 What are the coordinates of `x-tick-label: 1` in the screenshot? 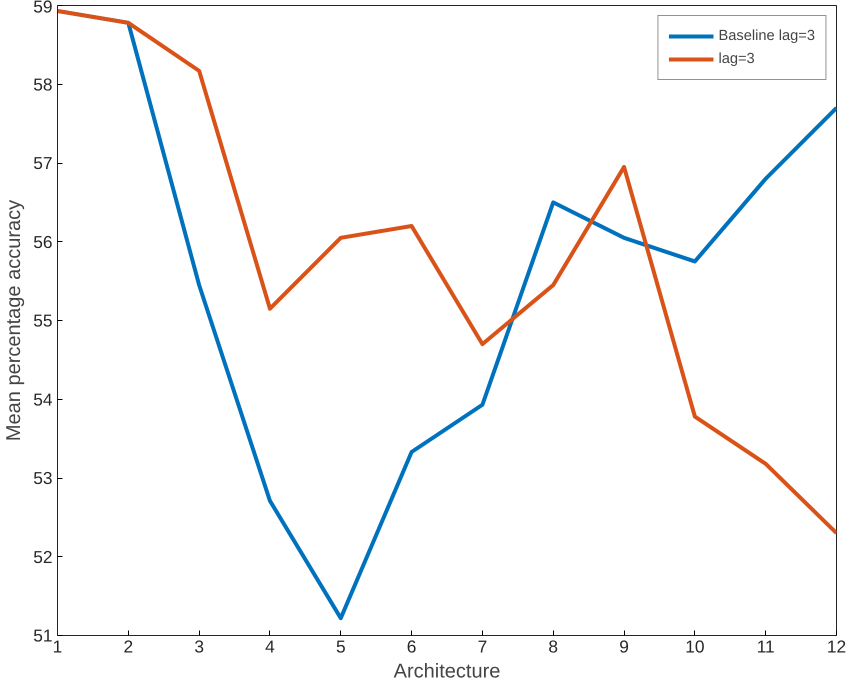 It's located at (57, 646).